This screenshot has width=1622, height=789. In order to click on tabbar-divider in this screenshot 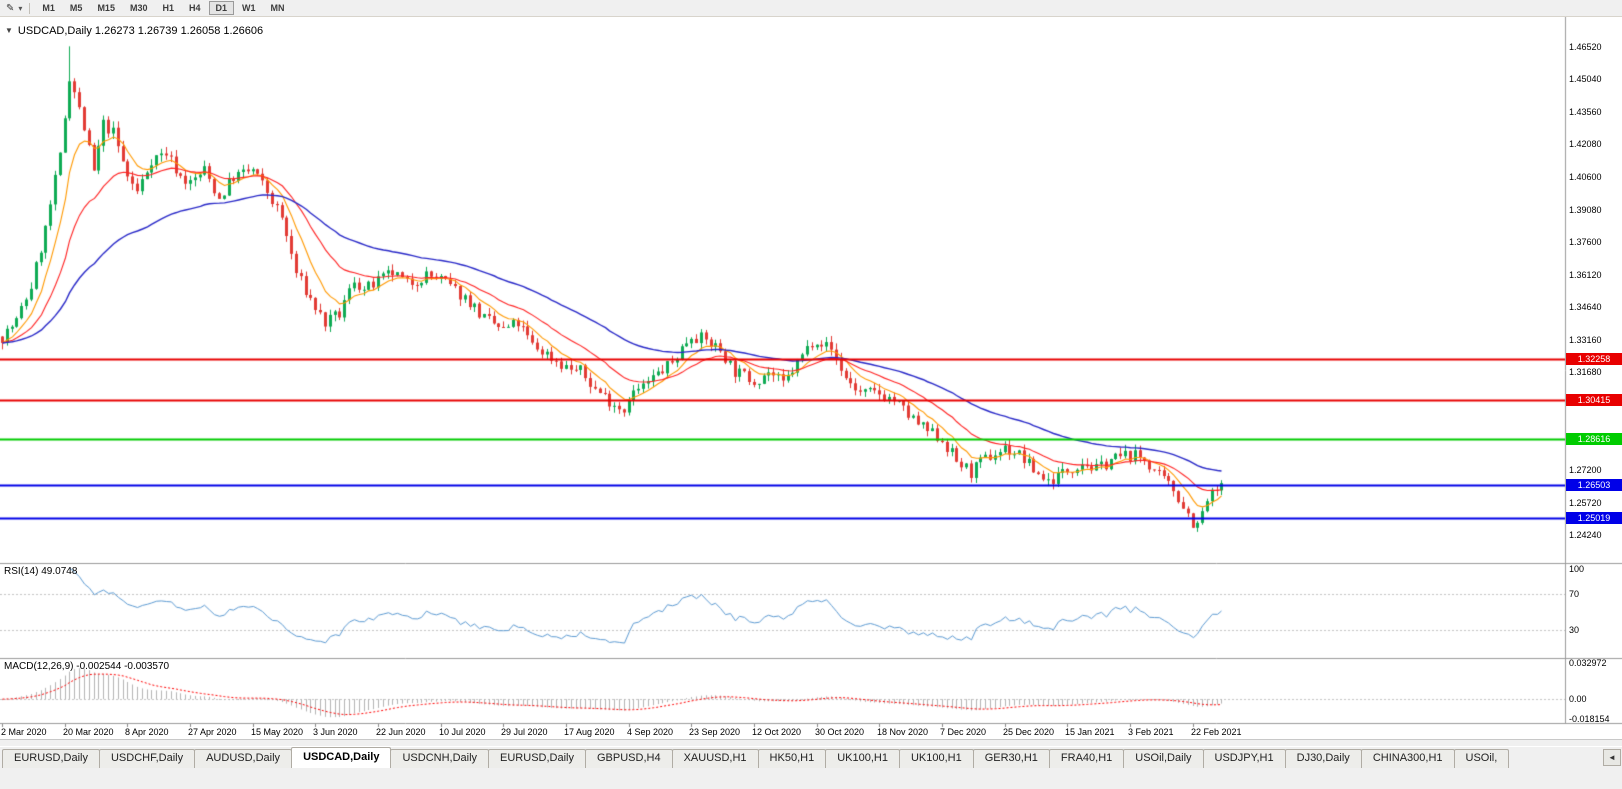, I will do `click(811, 742)`.